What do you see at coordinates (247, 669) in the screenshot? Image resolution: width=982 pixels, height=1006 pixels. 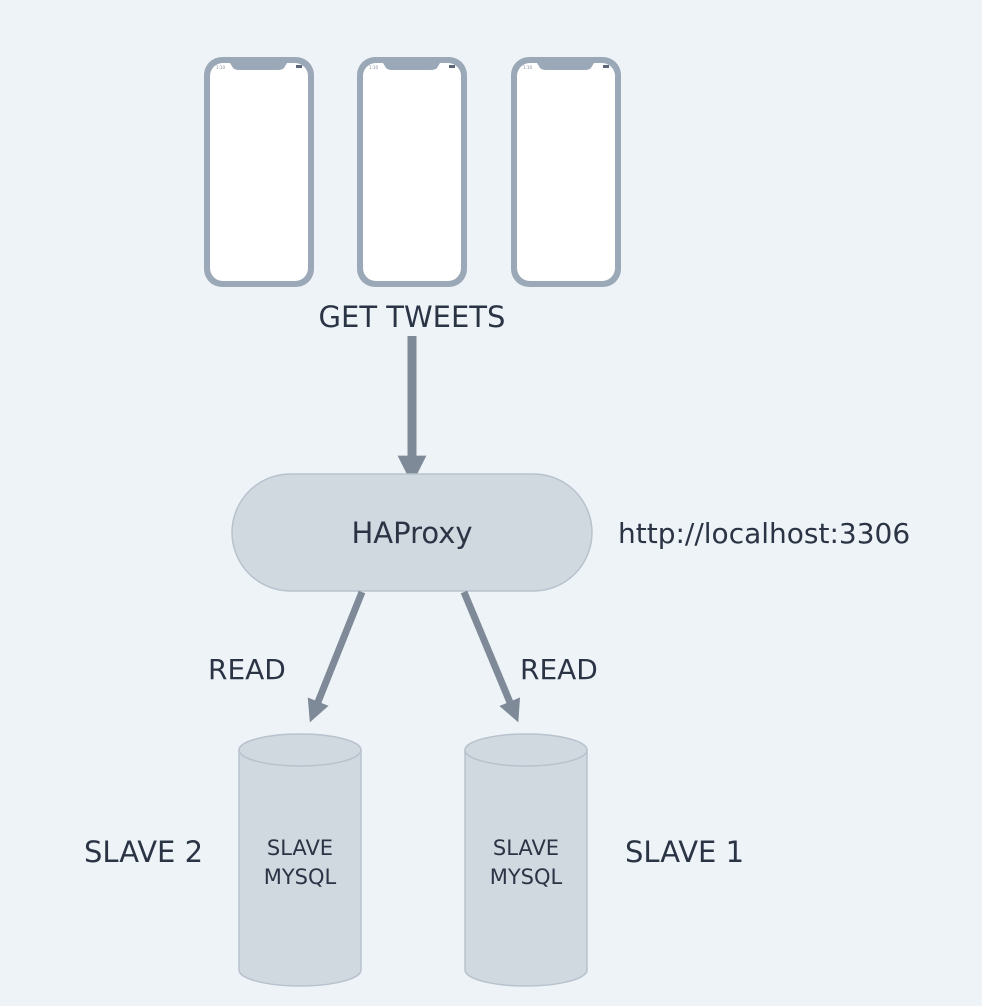 I see `read-label-left: READ` at bounding box center [247, 669].